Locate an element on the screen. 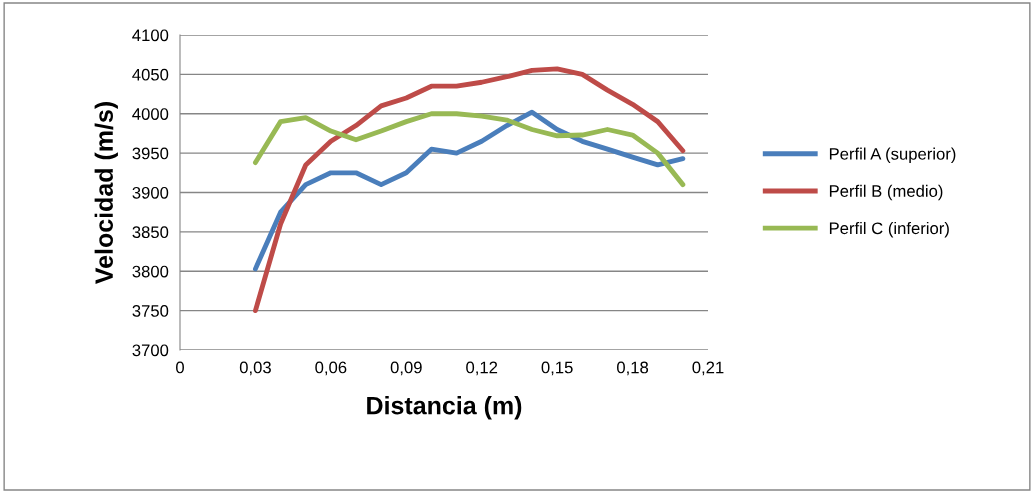  x-tick-label: 0,12 is located at coordinates (482, 368).